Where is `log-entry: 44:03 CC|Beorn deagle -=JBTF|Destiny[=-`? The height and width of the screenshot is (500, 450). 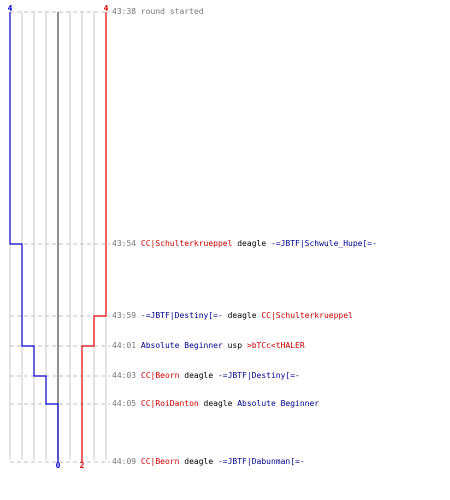
log-entry: 44:03 CC|Beorn deagle -=JBTF|Destiny[=- is located at coordinates (206, 376).